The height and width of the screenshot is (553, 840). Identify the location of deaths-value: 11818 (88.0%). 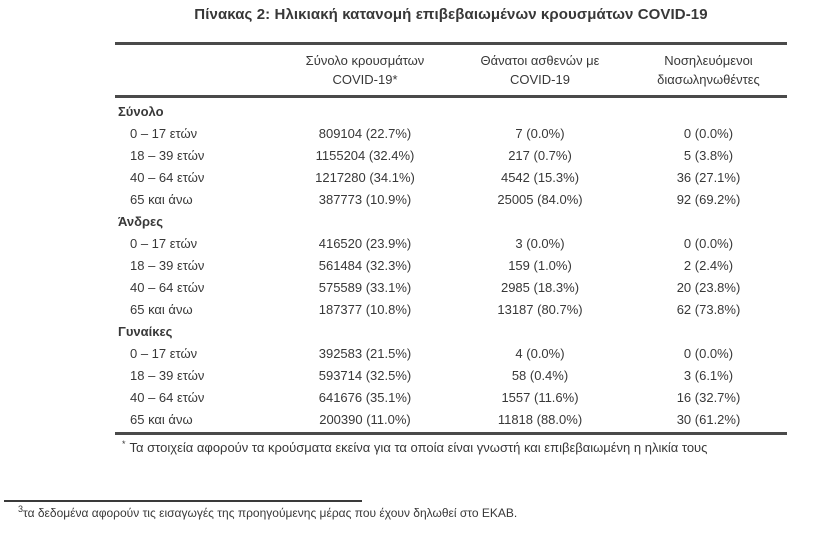
(540, 419).